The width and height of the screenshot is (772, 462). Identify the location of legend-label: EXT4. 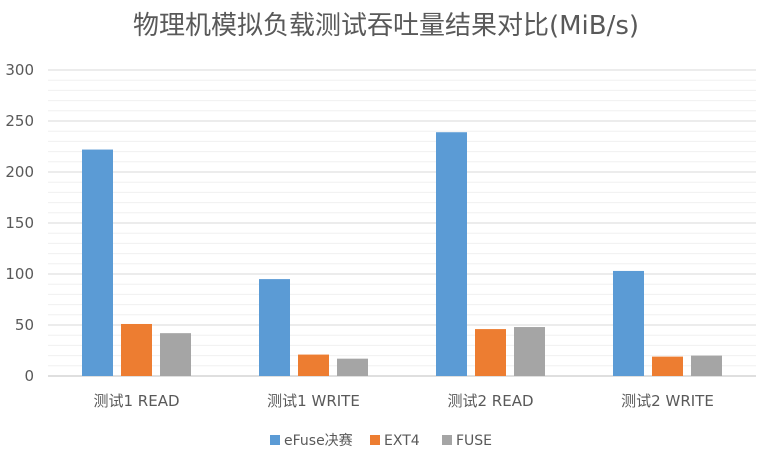
(402, 441).